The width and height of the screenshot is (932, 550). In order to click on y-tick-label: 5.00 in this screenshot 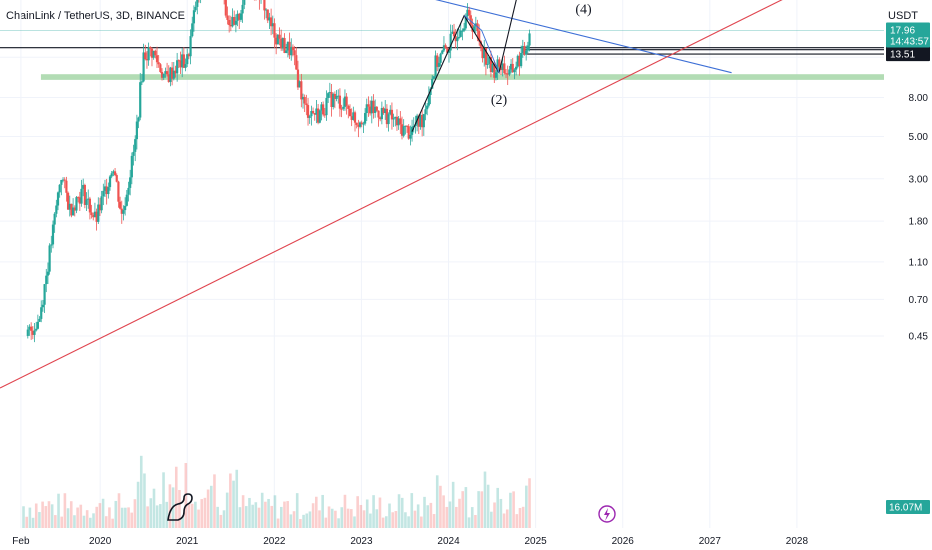, I will do `click(919, 137)`.